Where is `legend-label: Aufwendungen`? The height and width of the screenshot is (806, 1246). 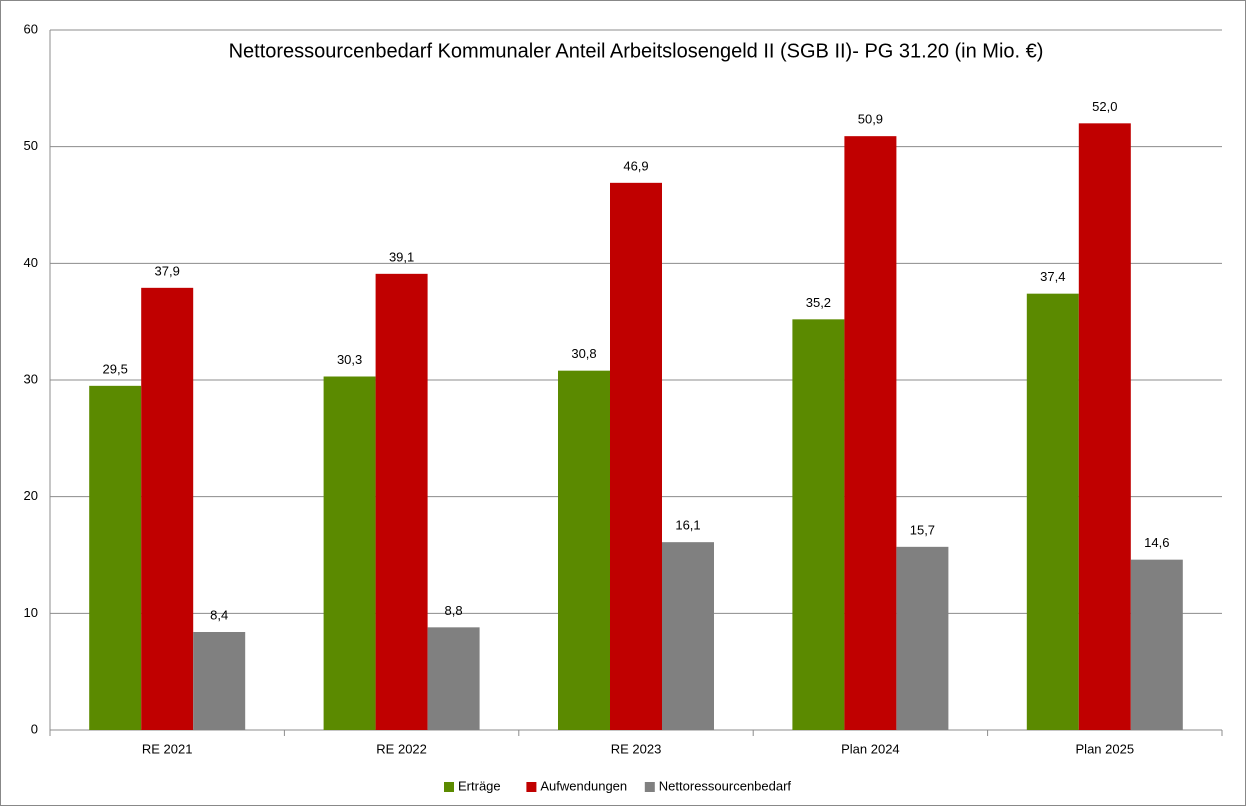 legend-label: Aufwendungen is located at coordinates (583, 785).